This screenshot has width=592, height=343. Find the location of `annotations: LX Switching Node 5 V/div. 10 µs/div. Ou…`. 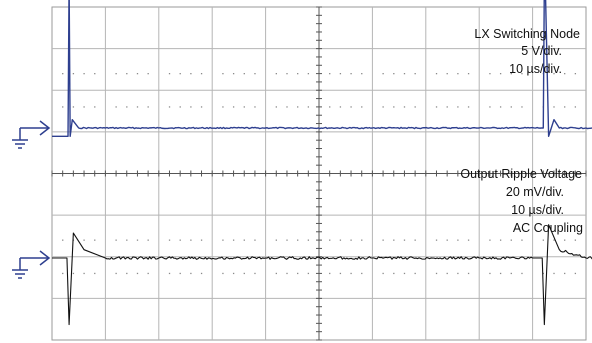

annotations: LX Switching Node 5 V/div. 10 µs/div. Ou… is located at coordinates (521, 131).